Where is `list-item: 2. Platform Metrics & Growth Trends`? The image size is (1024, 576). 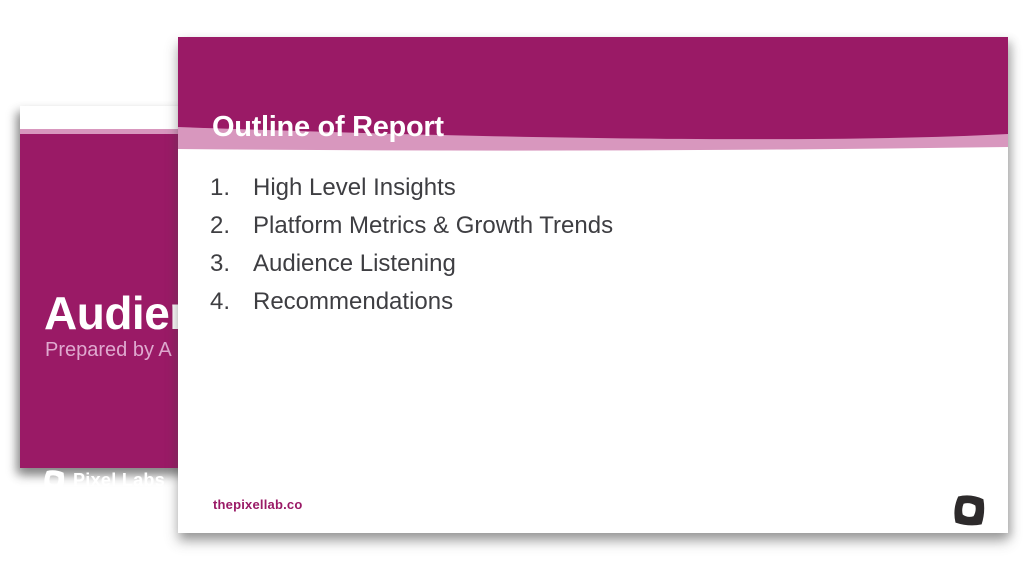 list-item: 2. Platform Metrics & Growth Trends is located at coordinates (411, 226).